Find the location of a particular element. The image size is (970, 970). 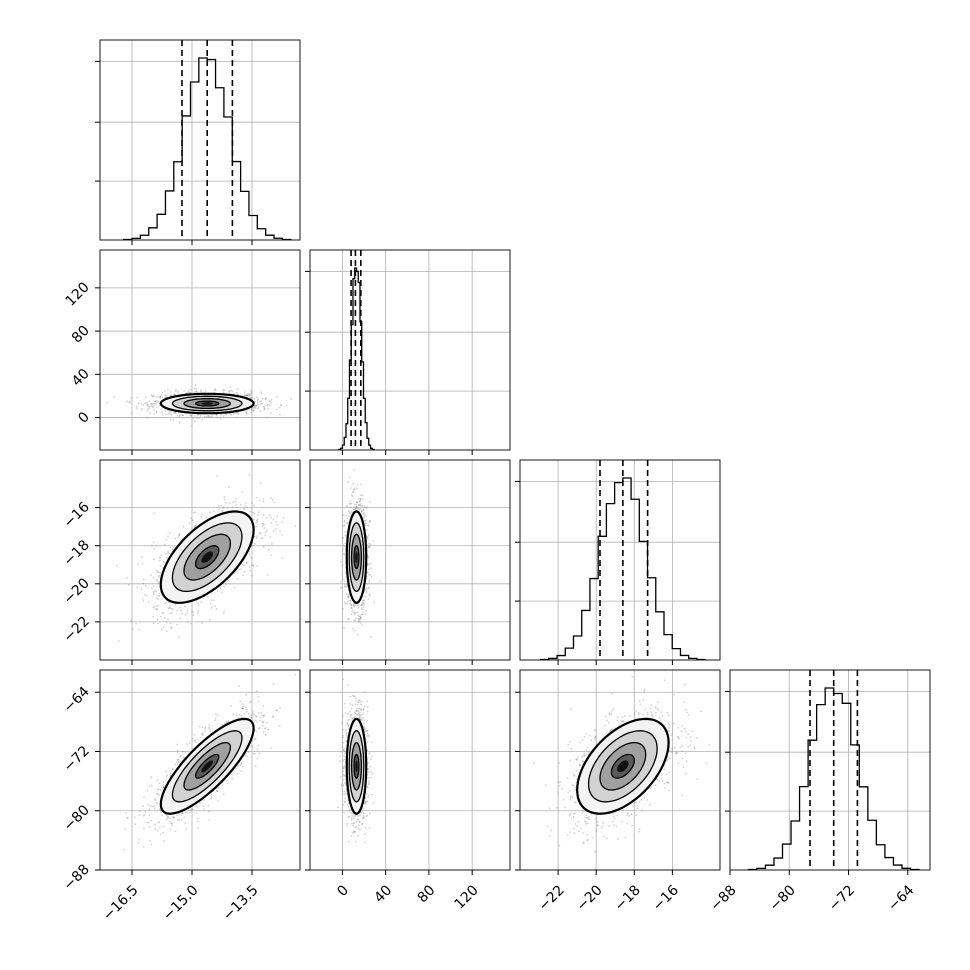

panel-3-2: −22 −20 −18 −16 is located at coordinates (618, 792).